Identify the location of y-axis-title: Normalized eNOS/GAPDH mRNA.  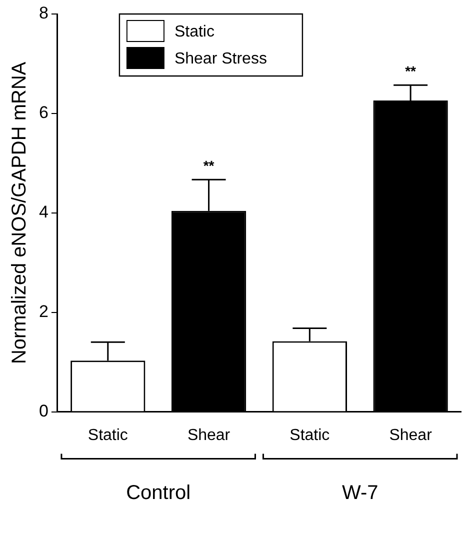
(19, 212).